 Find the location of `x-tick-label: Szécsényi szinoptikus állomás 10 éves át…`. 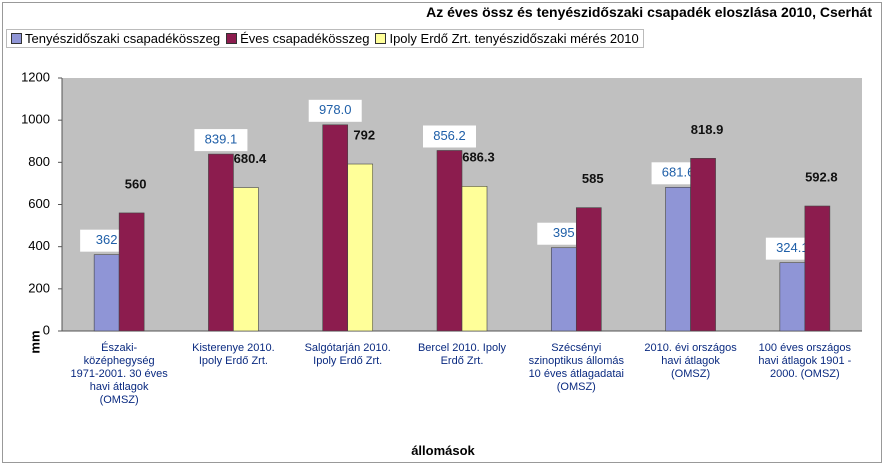

x-tick-label: Szécsényi szinoptikus állomás 10 éves át… is located at coordinates (576, 367).